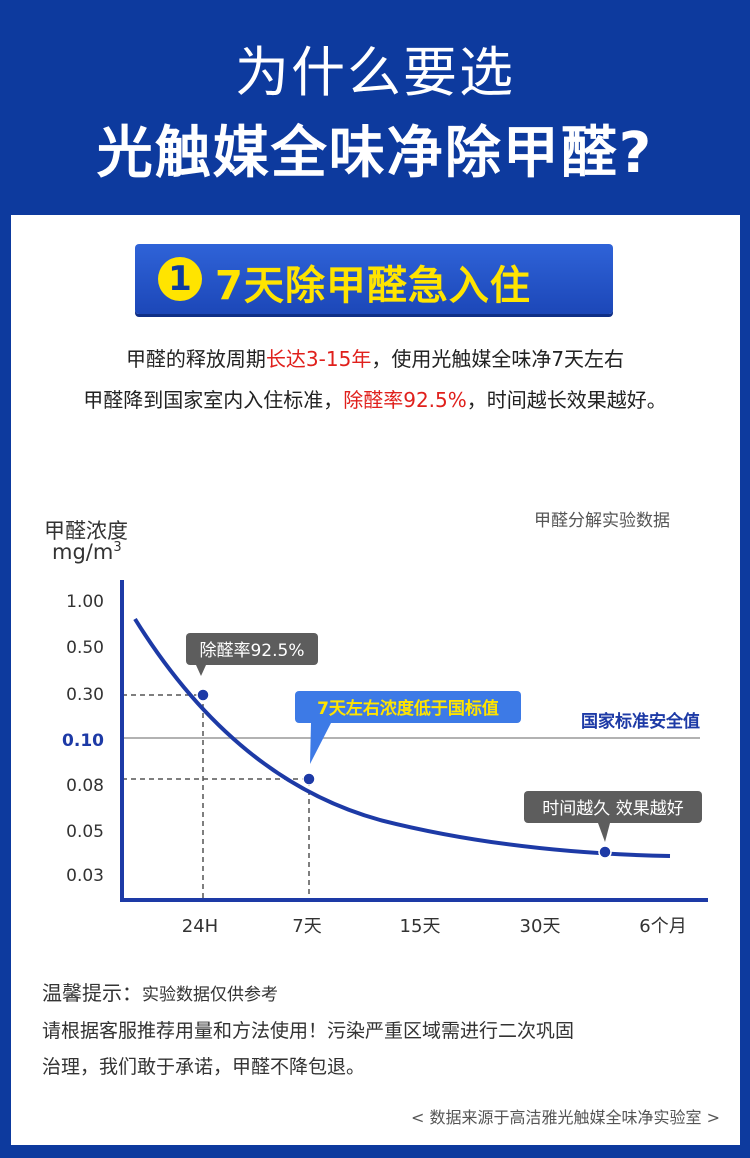  I want to click on y-axis-unit-sup: 3, so click(117, 547).